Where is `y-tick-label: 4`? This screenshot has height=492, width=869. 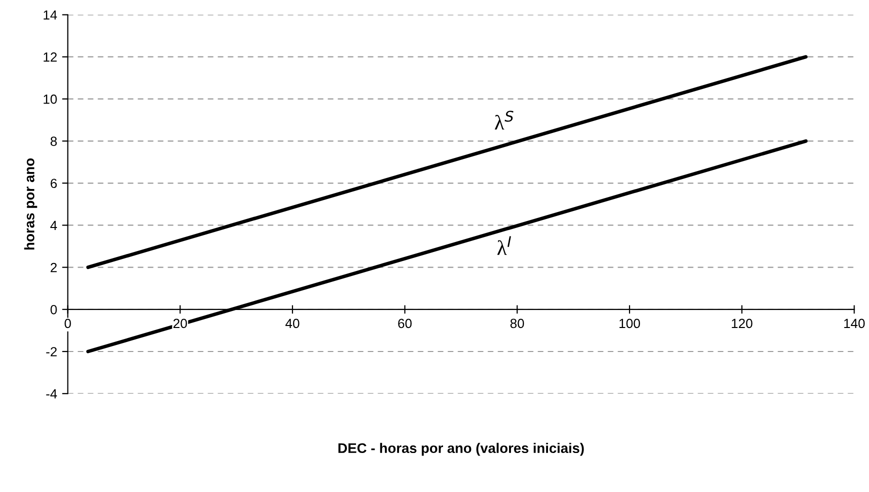 y-tick-label: 4 is located at coordinates (53, 225).